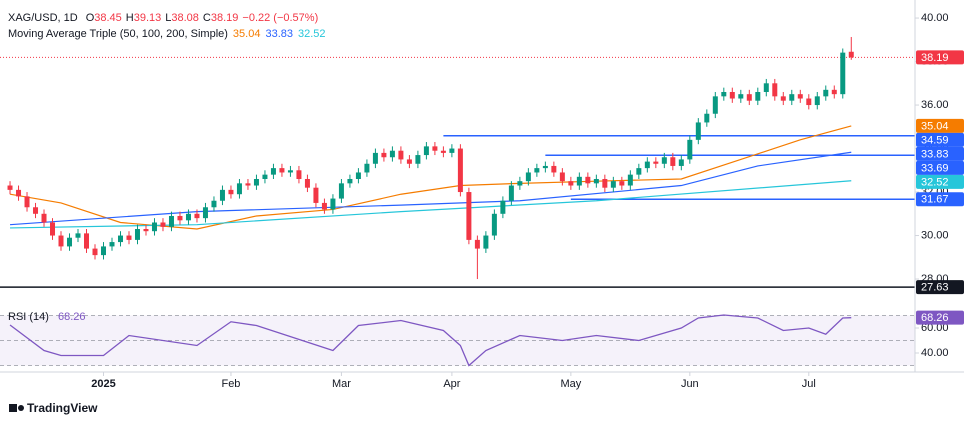  I want to click on ohlc-value: 39.13, so click(148, 18).